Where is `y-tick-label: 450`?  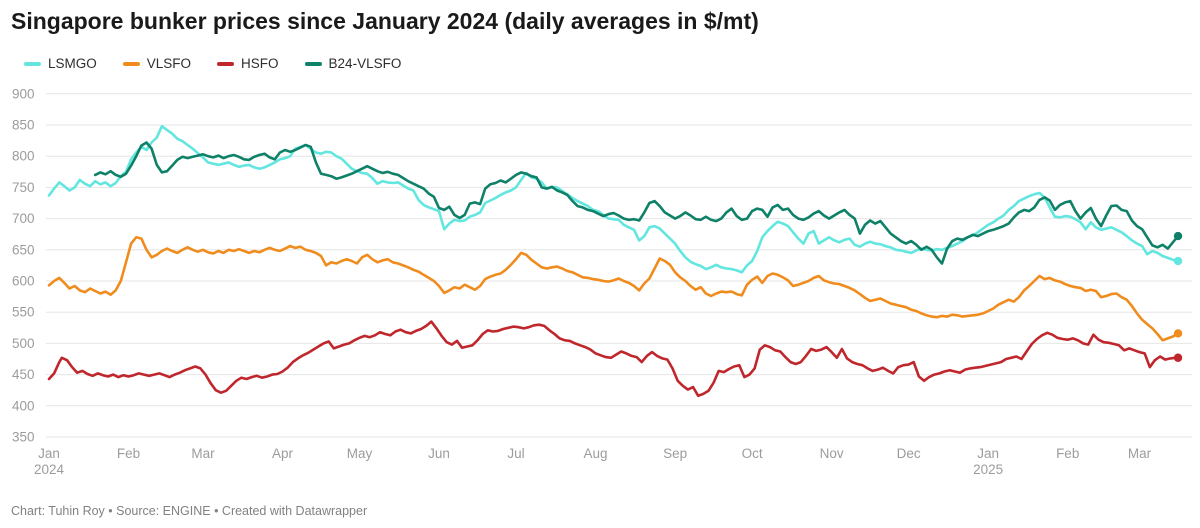 y-tick-label: 450 is located at coordinates (23, 374).